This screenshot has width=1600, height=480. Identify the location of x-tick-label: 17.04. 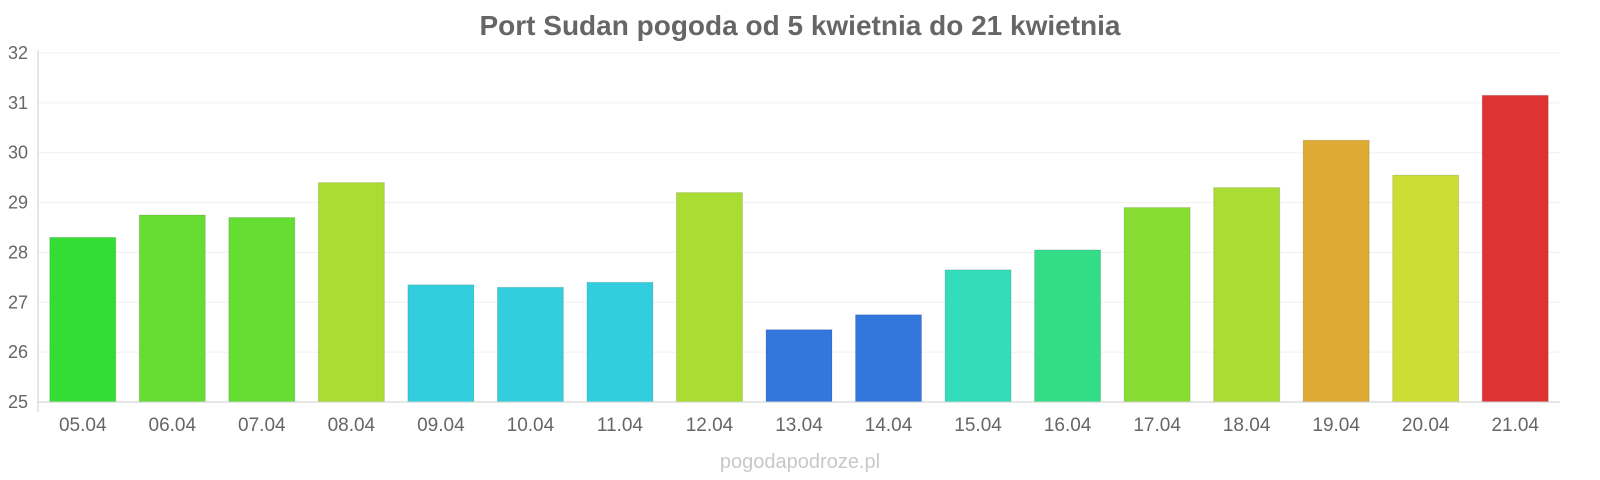
(1157, 425).